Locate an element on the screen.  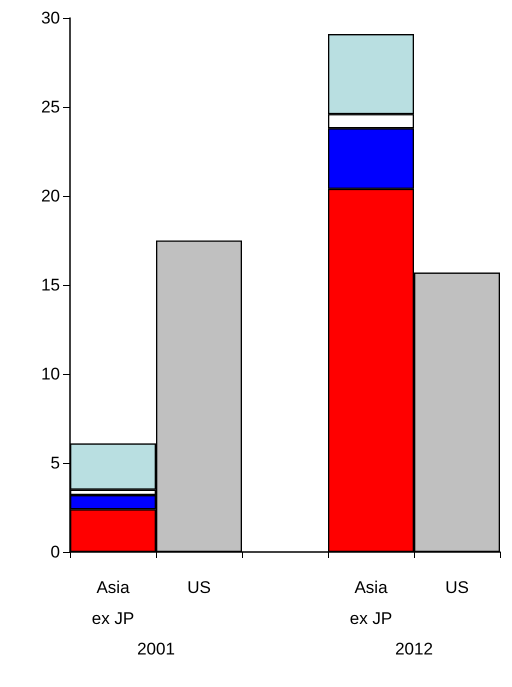
text: 2001 is located at coordinates (156, 649).